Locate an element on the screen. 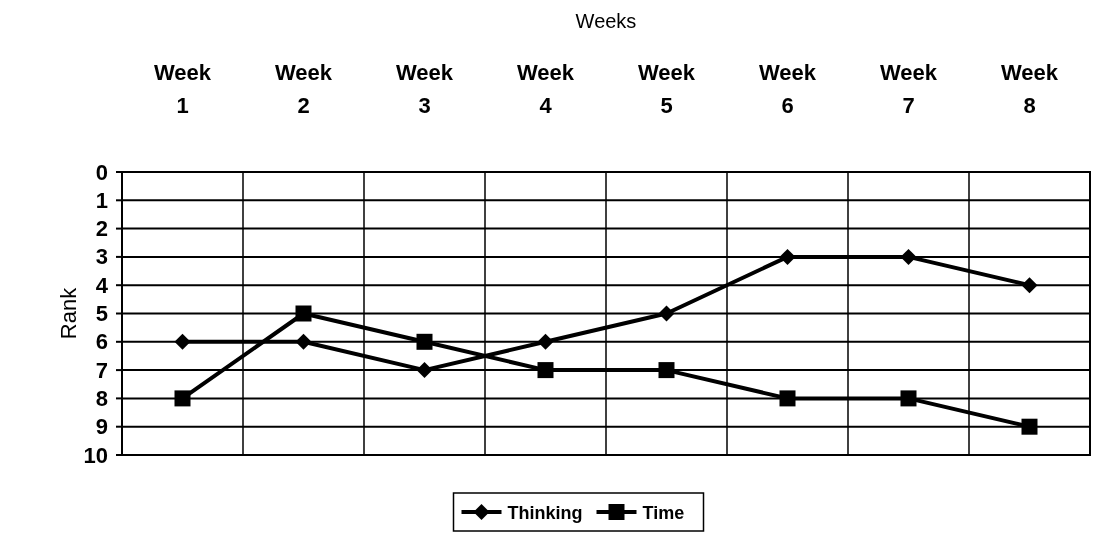 The width and height of the screenshot is (1107, 547). x-tick-label: Week 6 is located at coordinates (787, 89).